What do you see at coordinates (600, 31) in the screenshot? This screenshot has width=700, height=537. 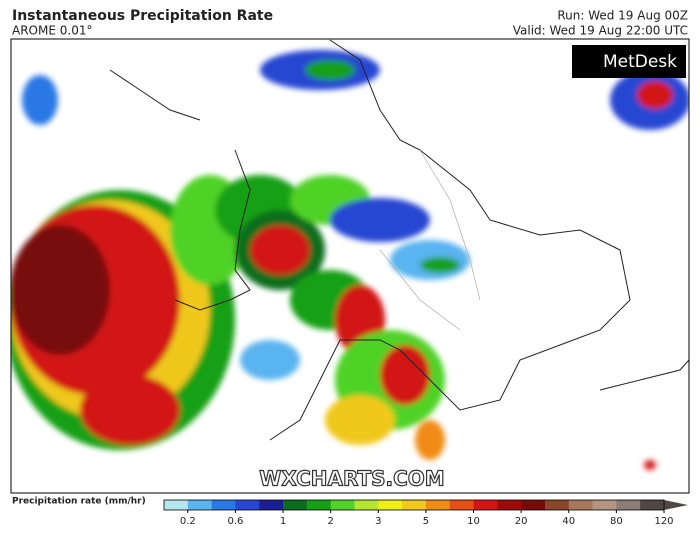 I see `valid-time: Valid: Wed 19 Aug 22:00 UTC` at bounding box center [600, 31].